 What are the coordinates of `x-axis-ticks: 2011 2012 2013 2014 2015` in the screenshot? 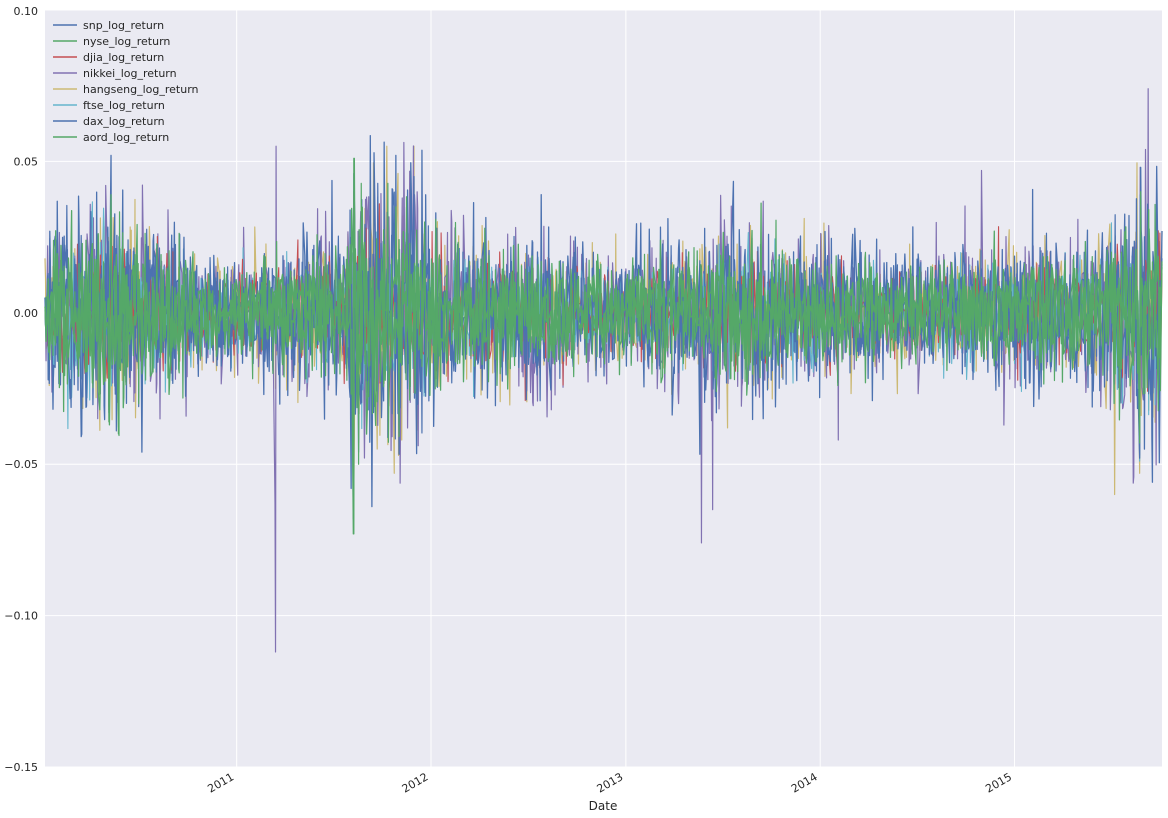 It's located at (609, 782).